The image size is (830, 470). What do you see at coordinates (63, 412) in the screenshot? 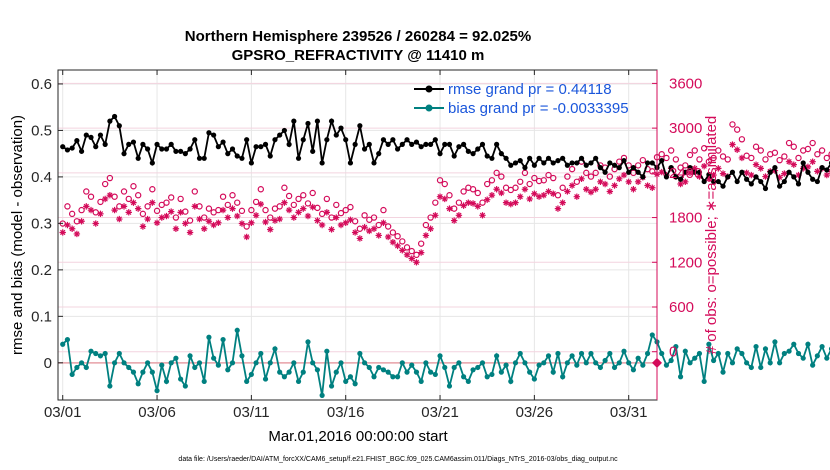
I see `x-tick-label: 03/01` at bounding box center [63, 412].